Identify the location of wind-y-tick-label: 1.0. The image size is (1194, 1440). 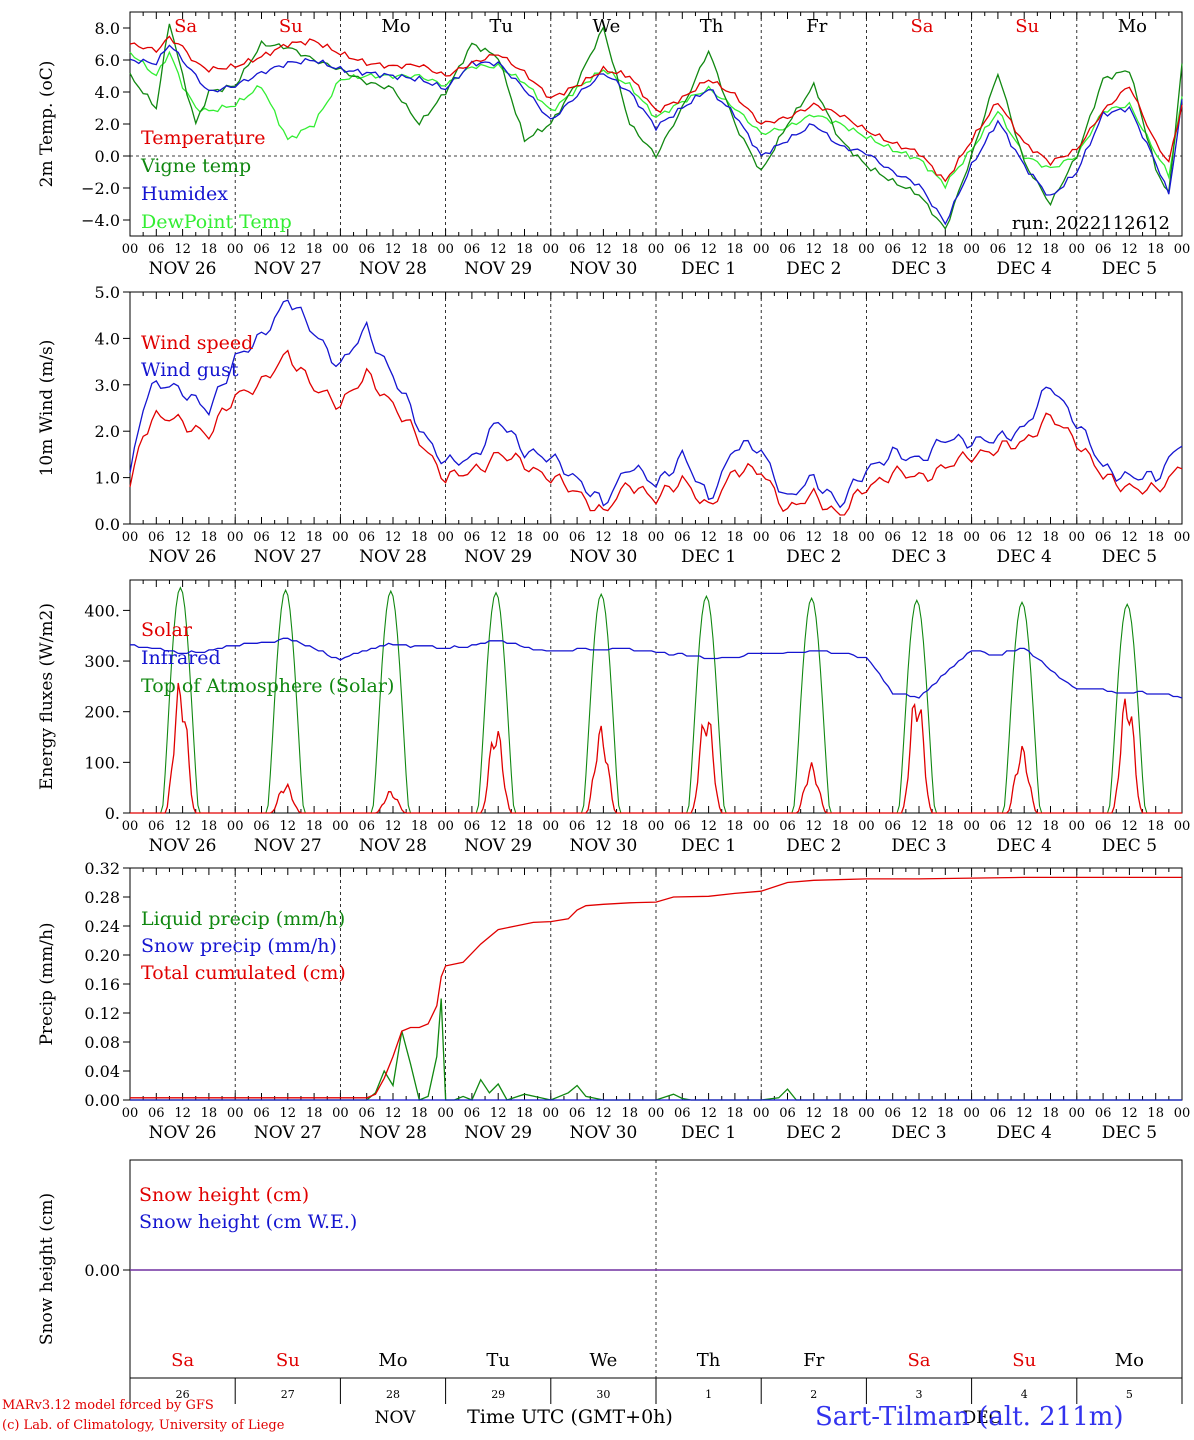
(107, 478).